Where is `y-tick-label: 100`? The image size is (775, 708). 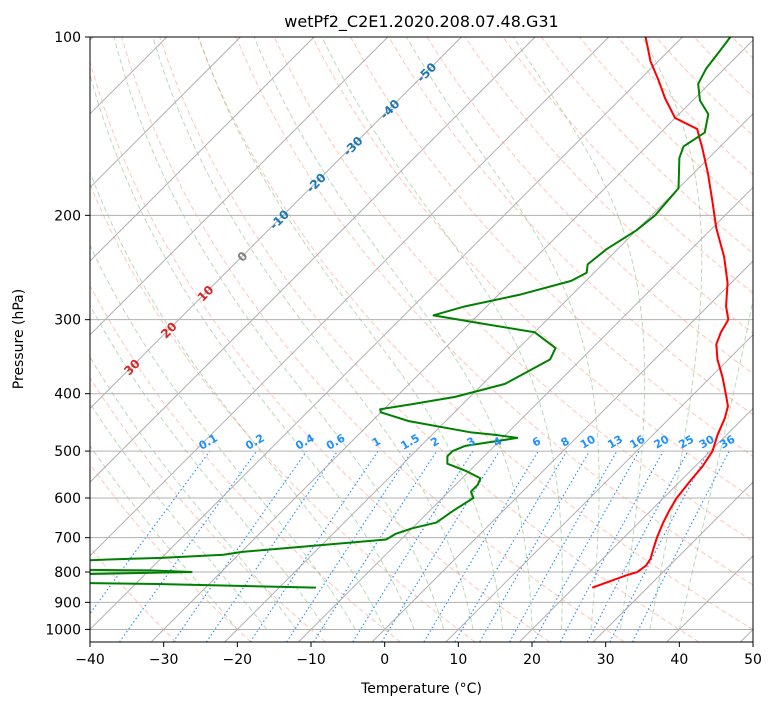 y-tick-label: 100 is located at coordinates (67, 38).